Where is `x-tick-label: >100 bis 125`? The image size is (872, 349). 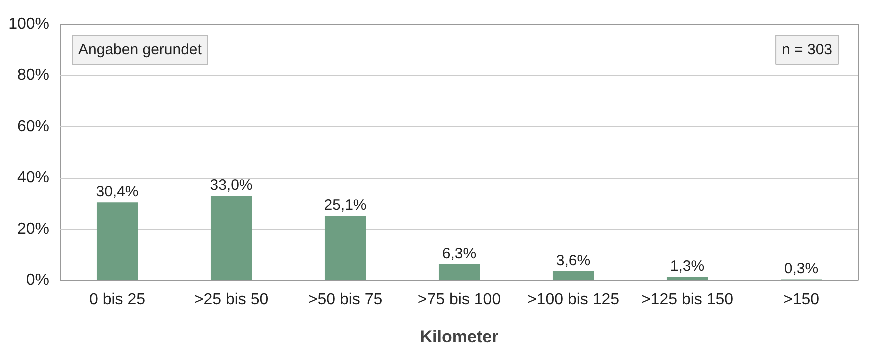 x-tick-label: >100 bis 125 is located at coordinates (573, 300).